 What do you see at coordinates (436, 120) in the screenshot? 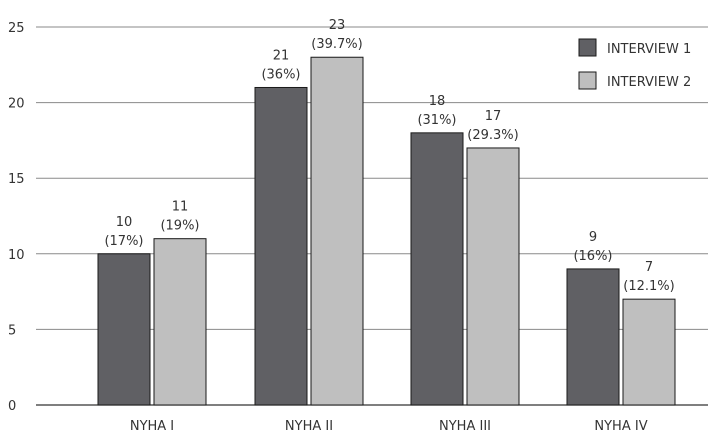
I see `bar-percent-label: (31%)` at bounding box center [436, 120].